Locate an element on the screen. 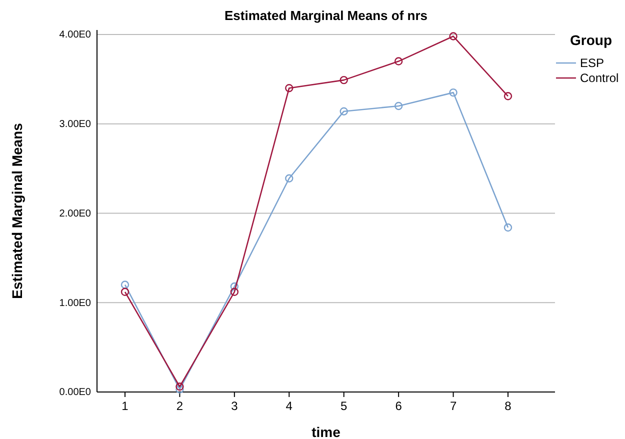 The height and width of the screenshot is (439, 625). y-axis-title: Estimated Marginal Means is located at coordinates (17, 210).